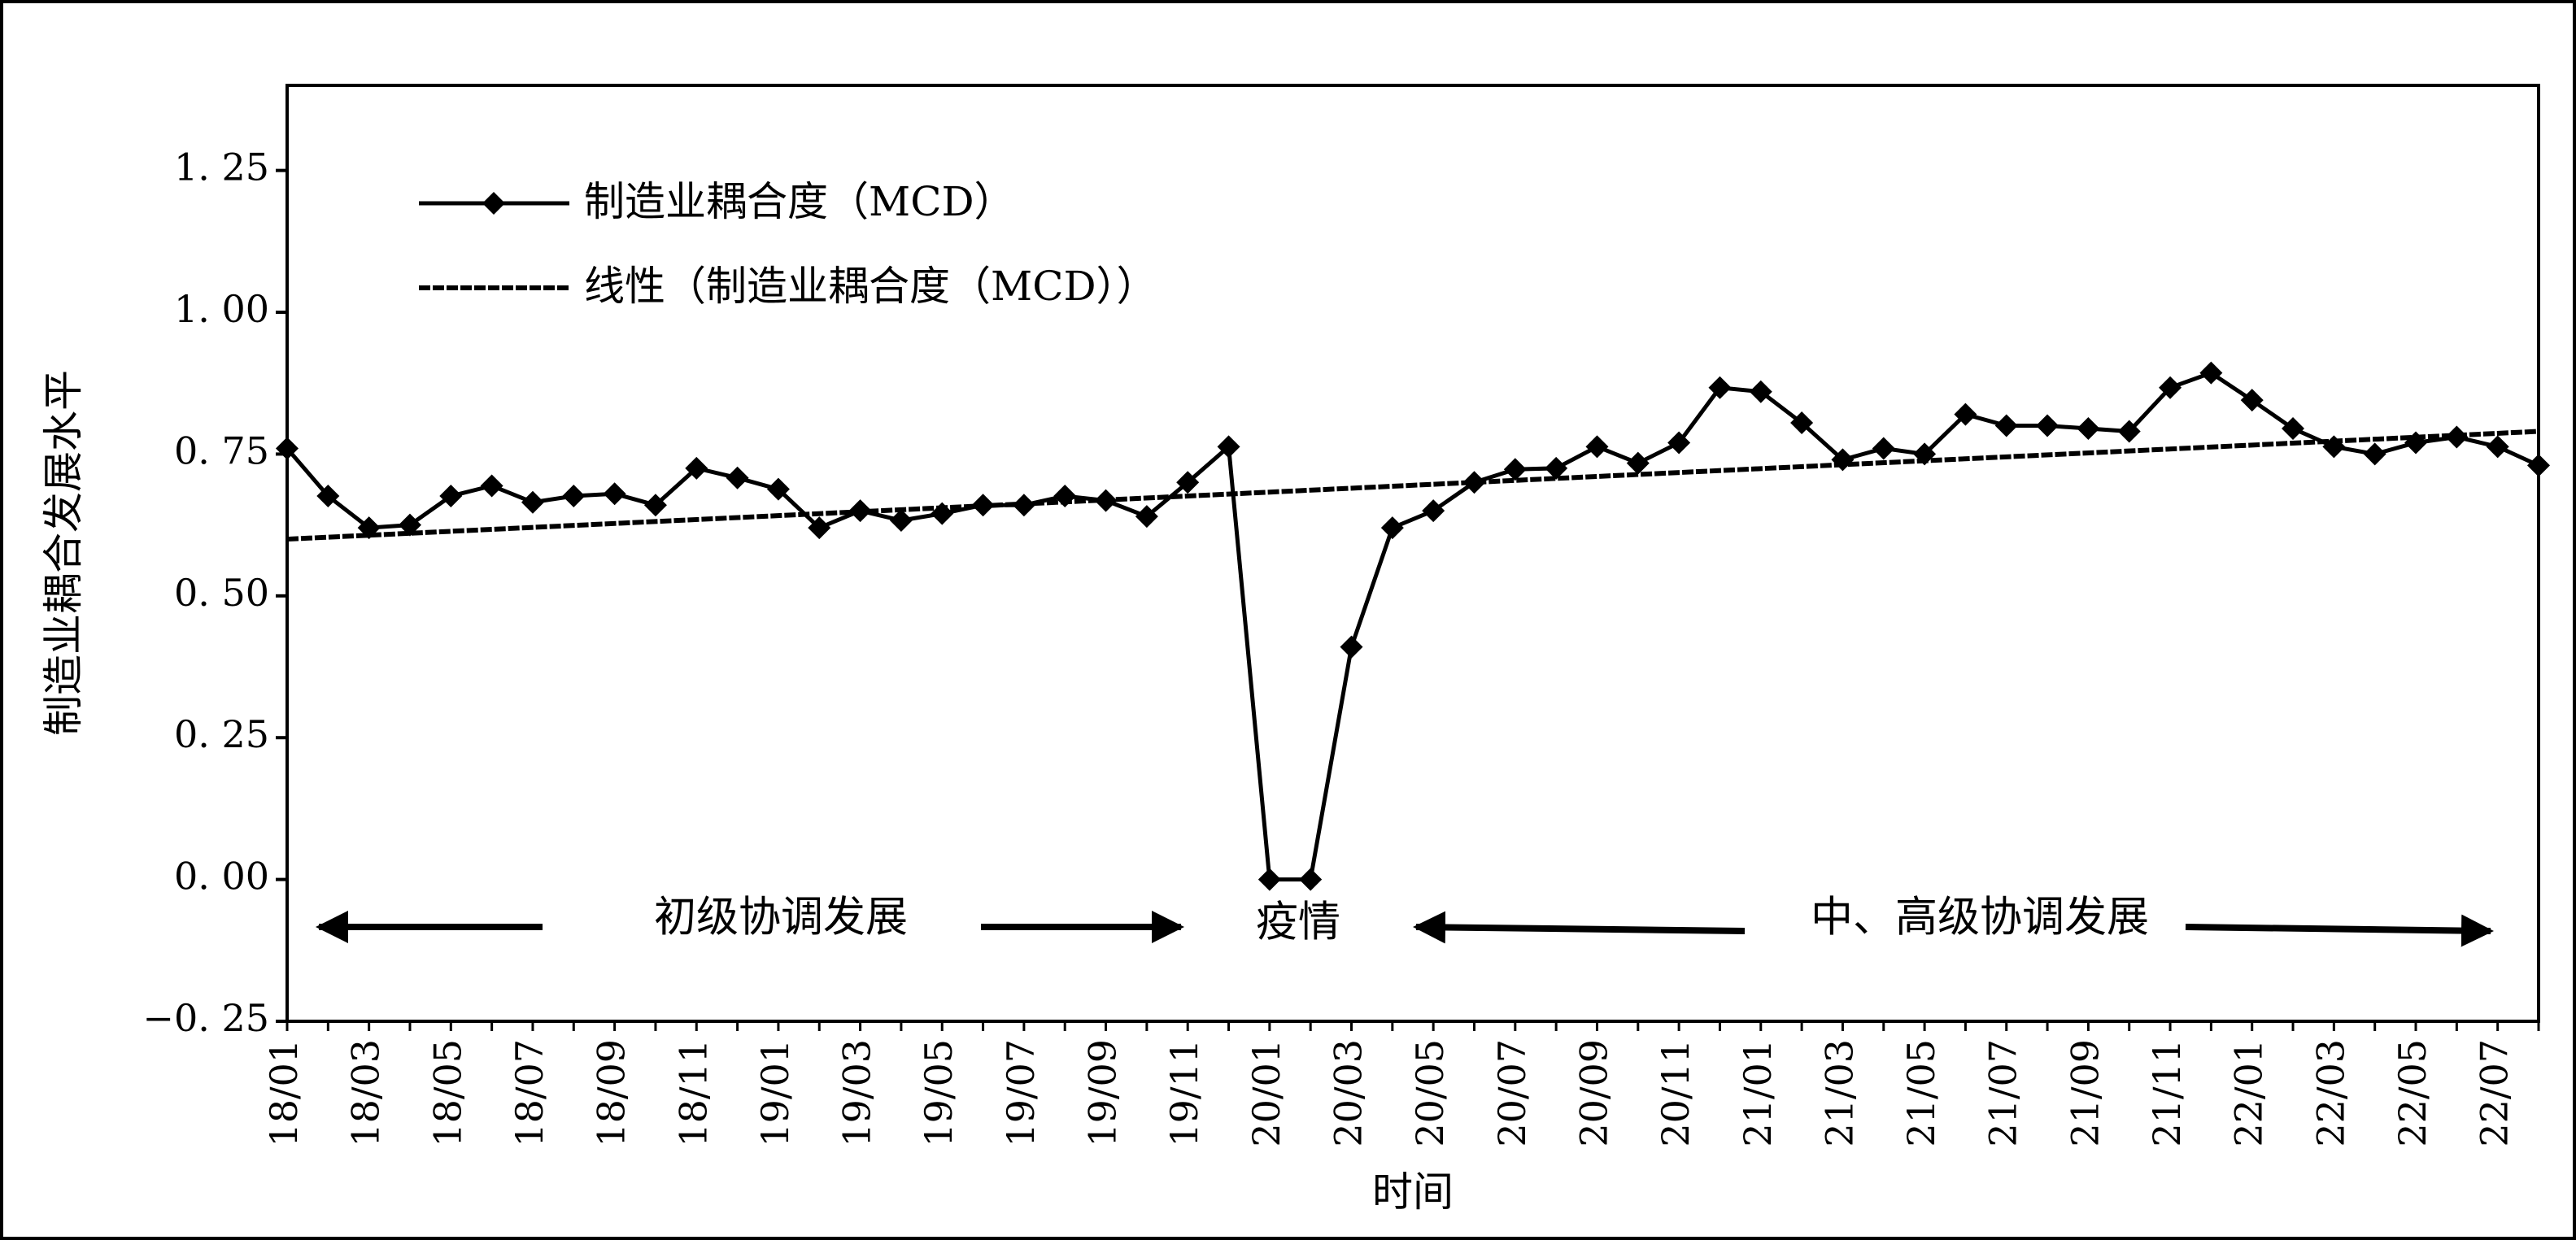 This screenshot has width=2576, height=1240. I want to click on x-tick-label: 19/03, so click(857, 1093).